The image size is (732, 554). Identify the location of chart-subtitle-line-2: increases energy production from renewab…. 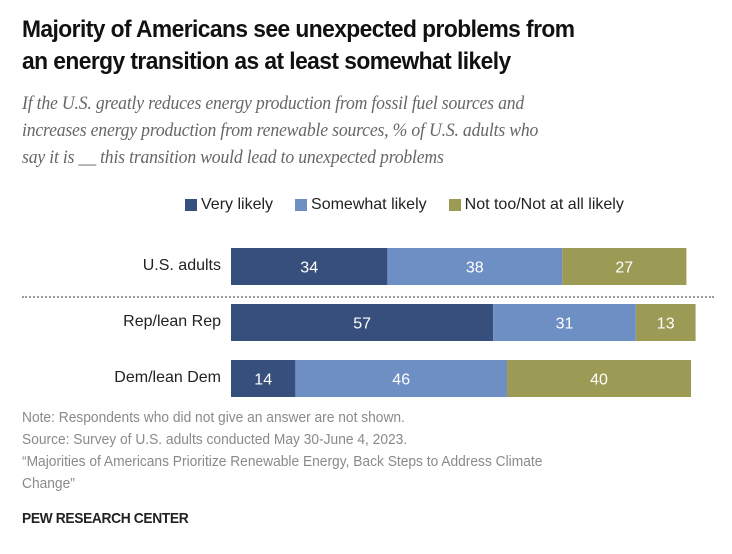
(280, 130).